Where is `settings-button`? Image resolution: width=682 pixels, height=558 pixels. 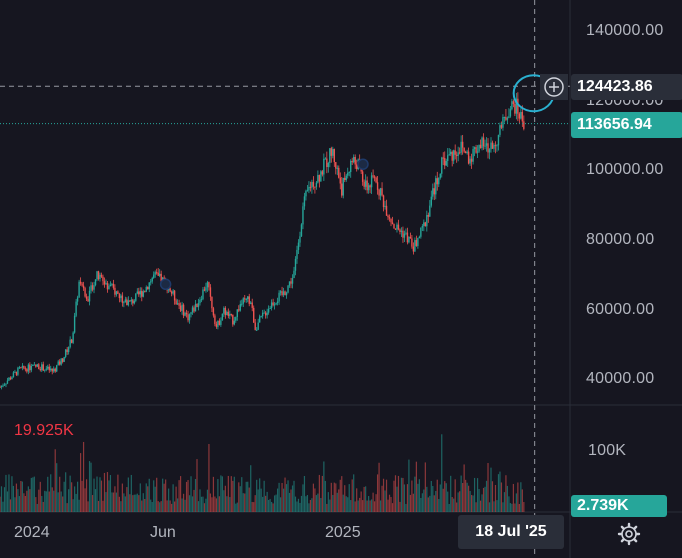 settings-button is located at coordinates (629, 534).